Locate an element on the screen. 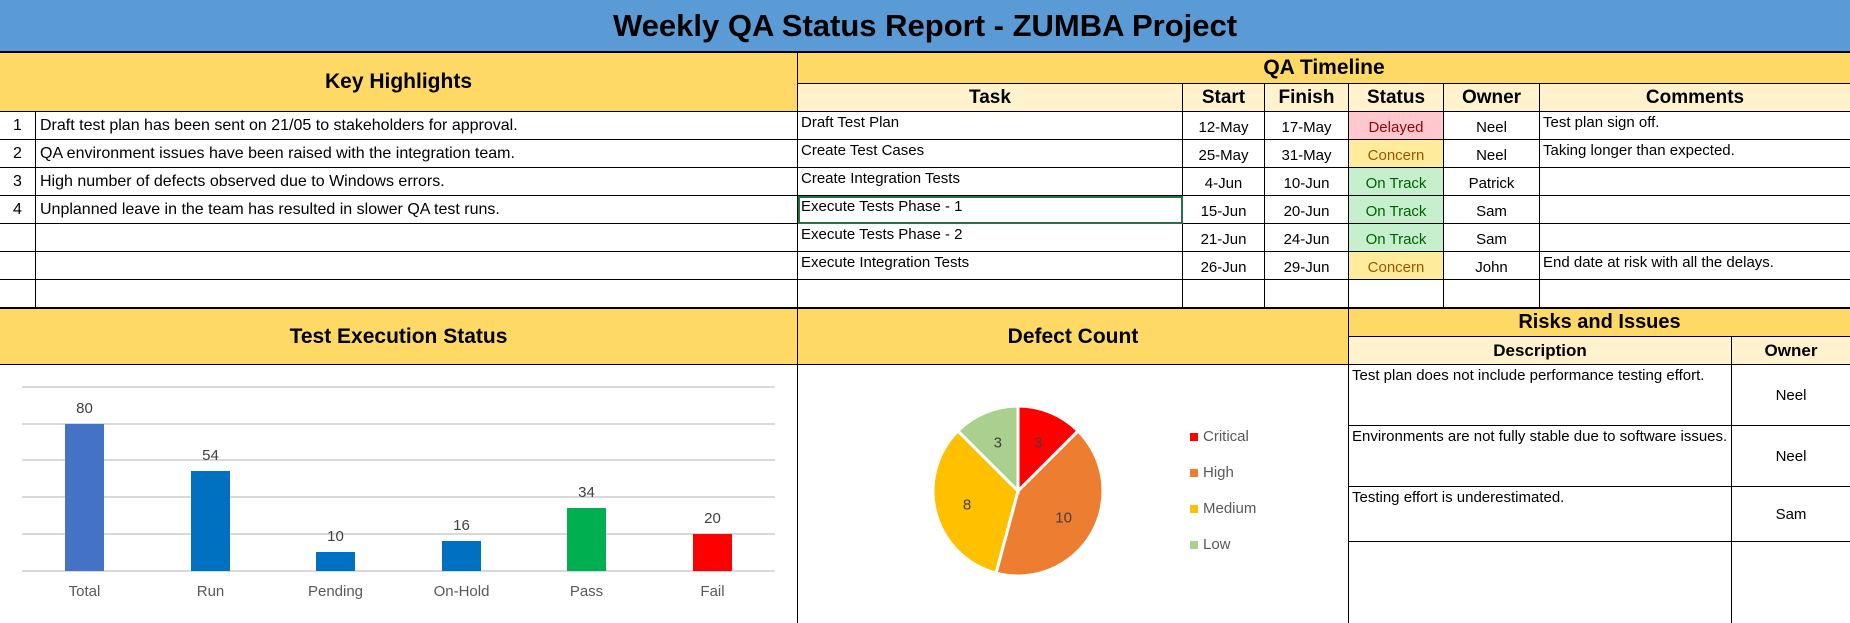  timeline-cell-owner: John is located at coordinates (1492, 266).